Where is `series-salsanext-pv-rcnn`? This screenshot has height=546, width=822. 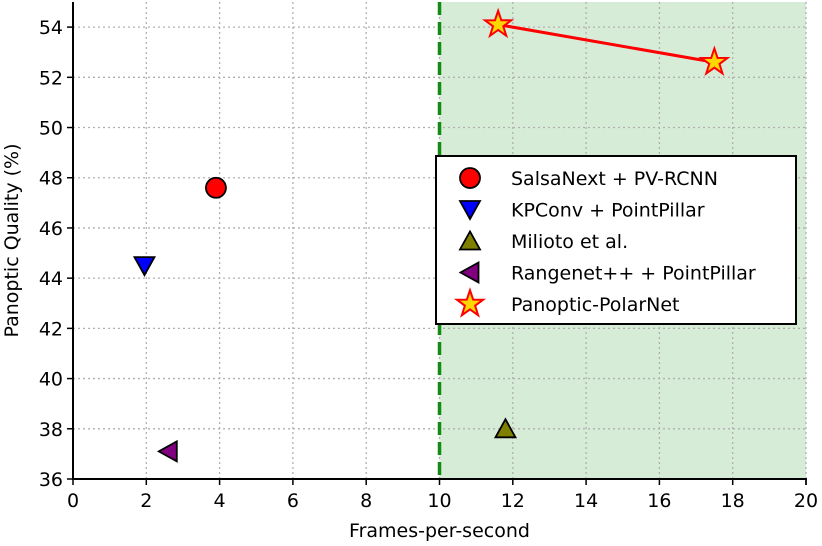 series-salsanext-pv-rcnn is located at coordinates (216, 187).